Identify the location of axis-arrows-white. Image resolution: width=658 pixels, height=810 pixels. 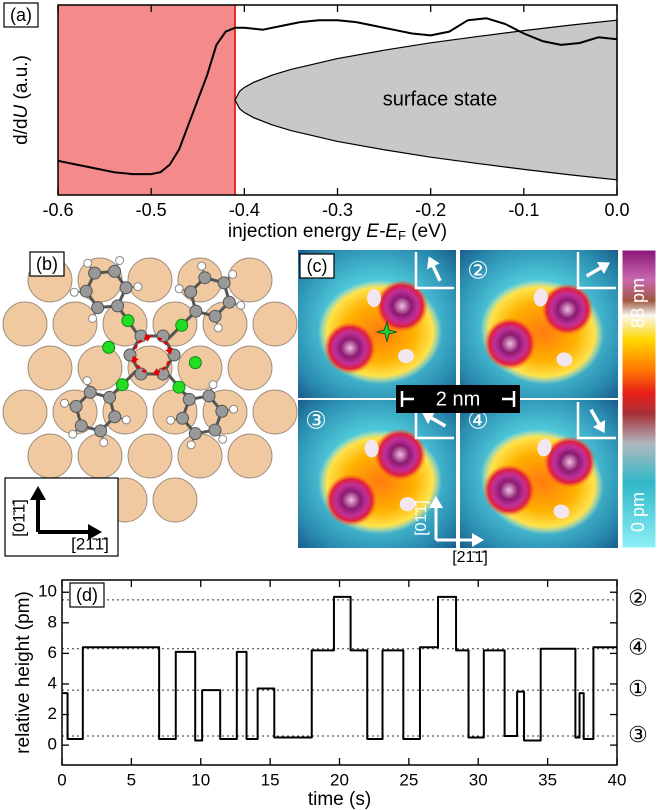
(454, 524).